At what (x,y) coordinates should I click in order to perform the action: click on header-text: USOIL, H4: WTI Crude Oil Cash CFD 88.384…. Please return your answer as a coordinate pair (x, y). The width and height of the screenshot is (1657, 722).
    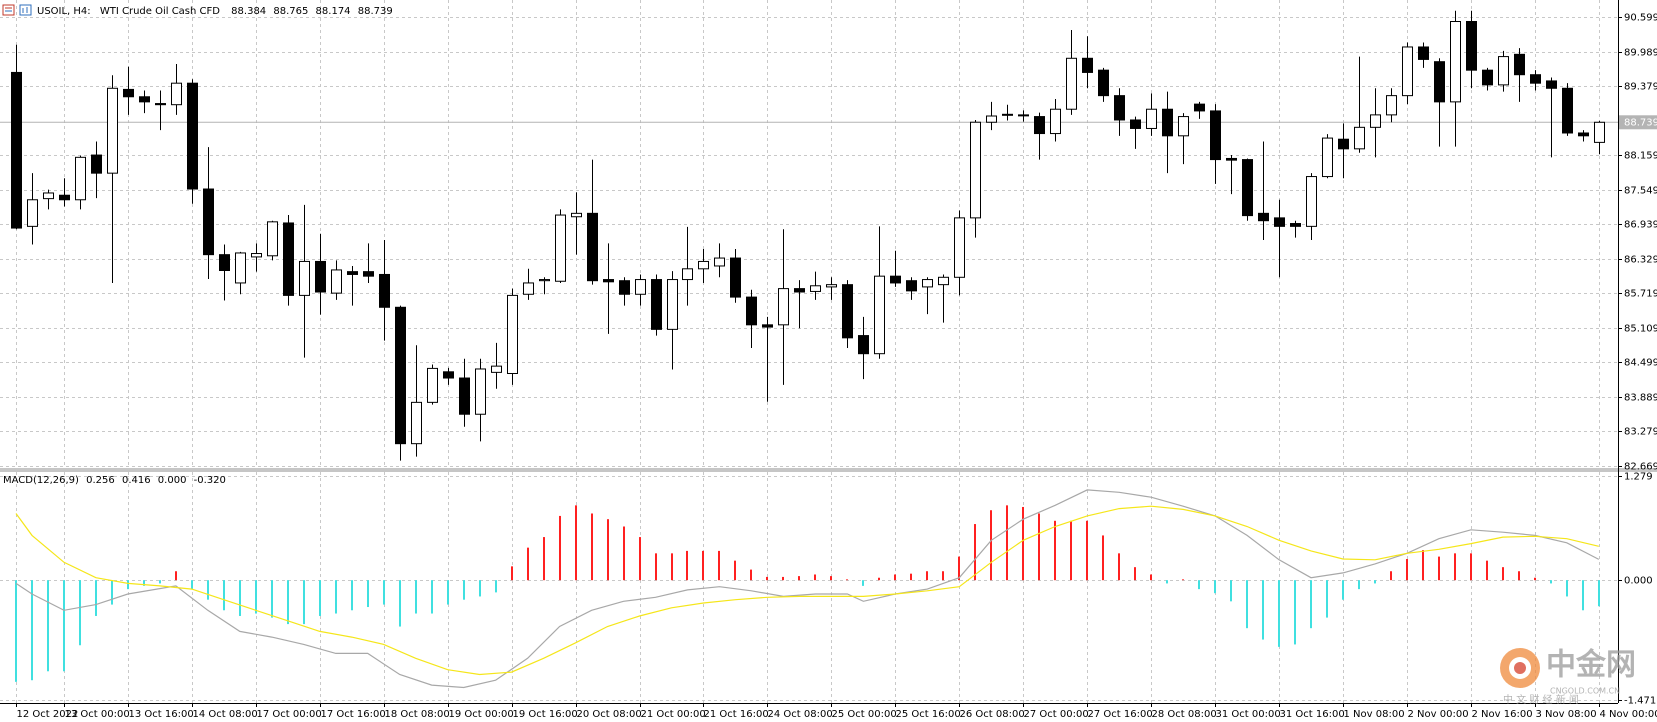
    Looking at the image, I should click on (215, 11).